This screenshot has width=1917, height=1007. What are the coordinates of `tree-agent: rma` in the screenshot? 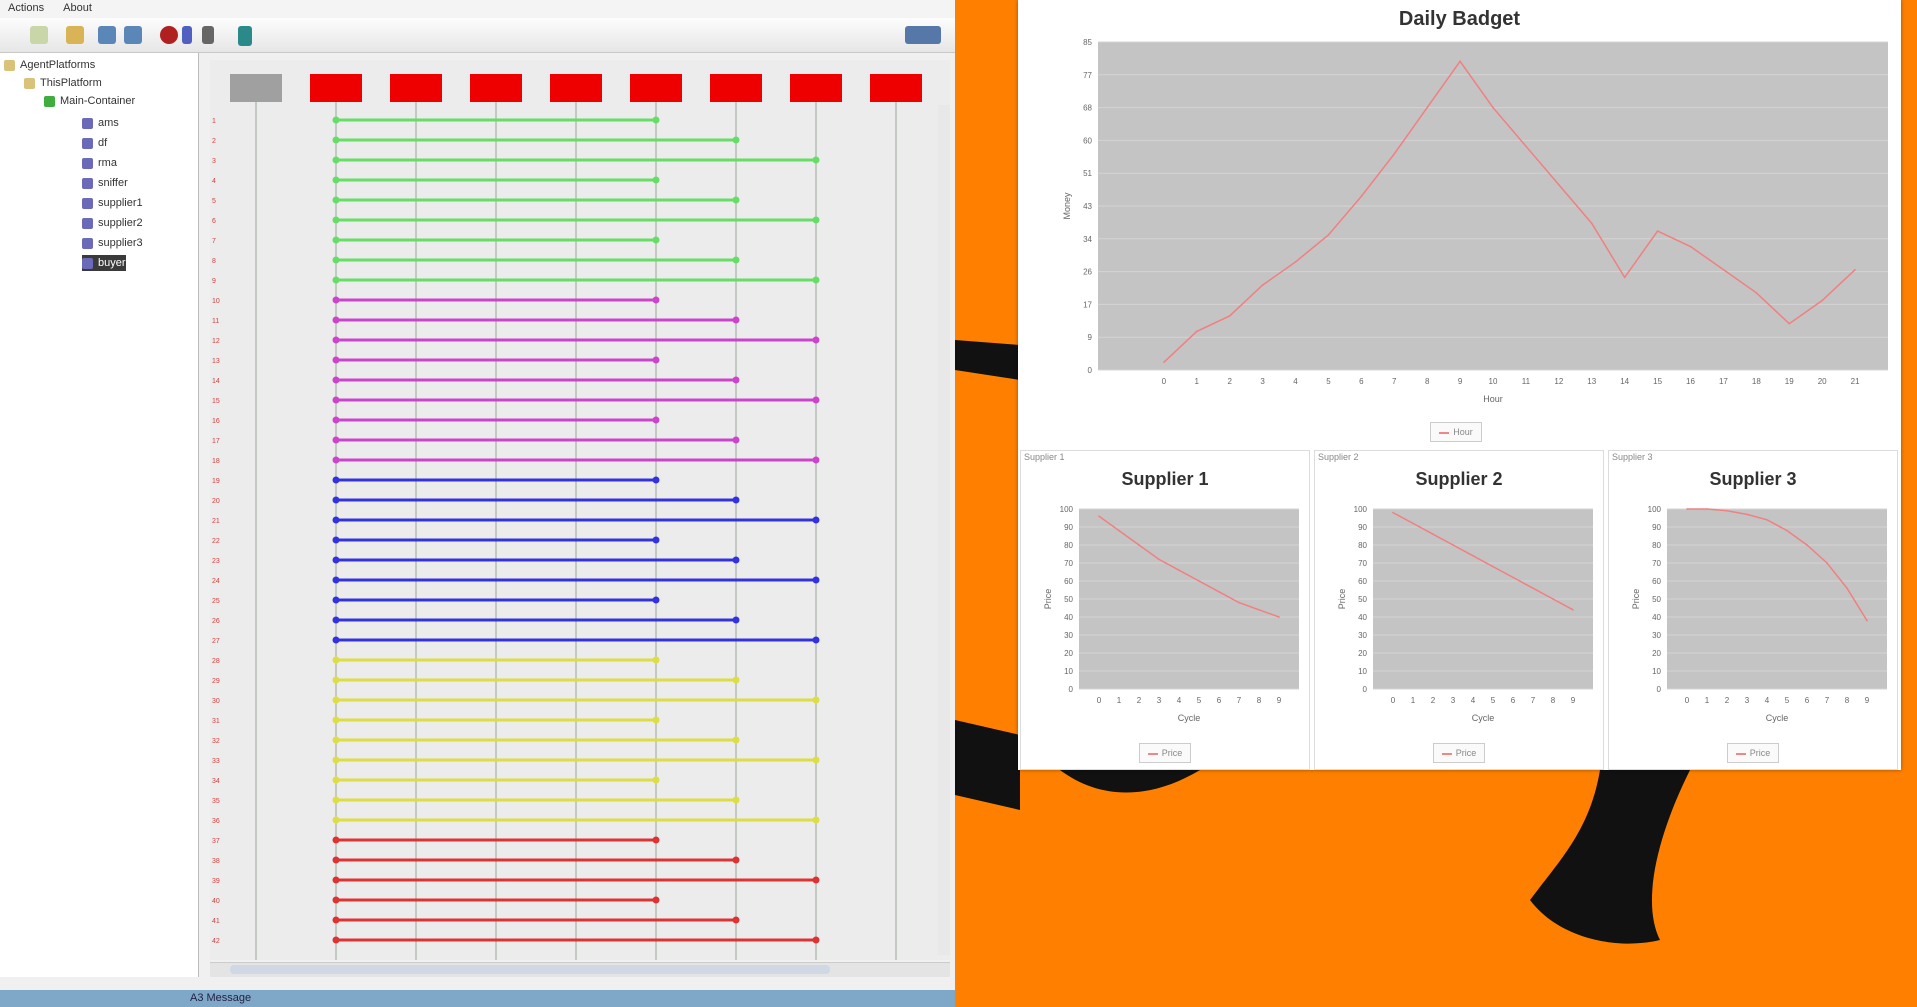 It's located at (99, 163).